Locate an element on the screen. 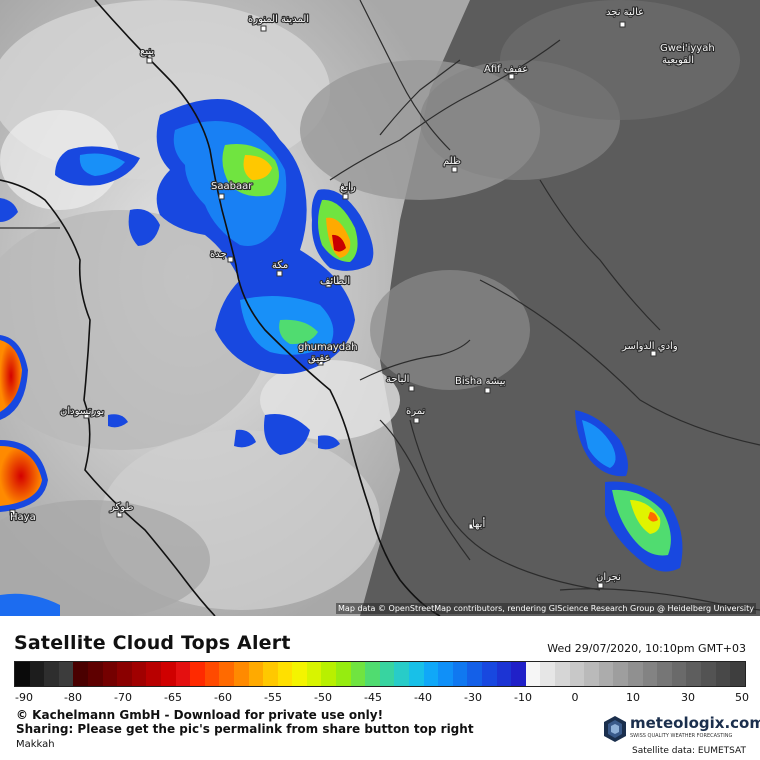  color-scale-tick: -40 is located at coordinates (423, 697).